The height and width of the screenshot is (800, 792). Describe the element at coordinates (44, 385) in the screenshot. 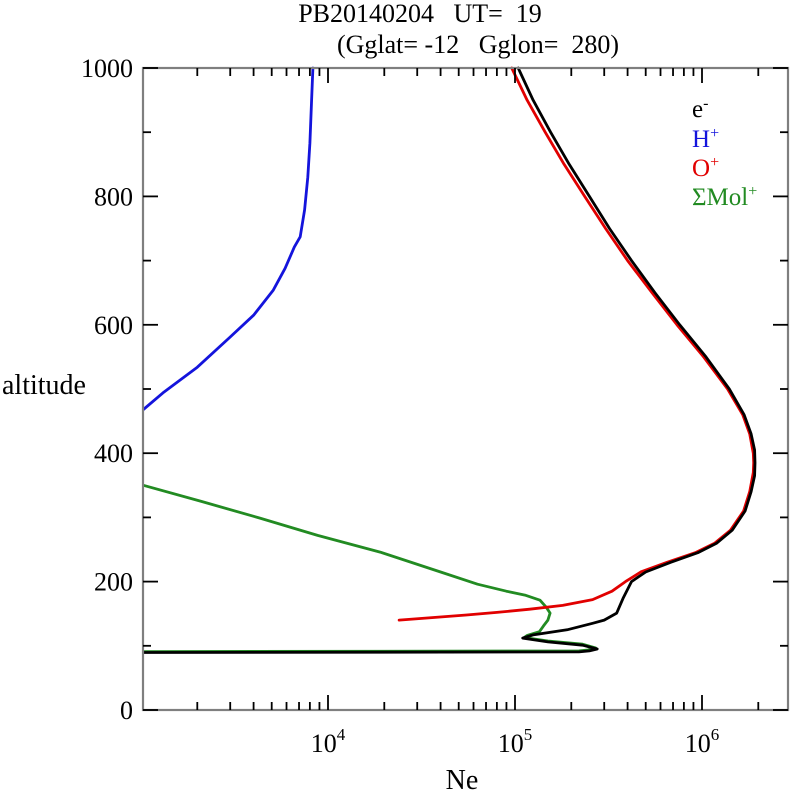

I see `y-axis-label: altitude` at that location.